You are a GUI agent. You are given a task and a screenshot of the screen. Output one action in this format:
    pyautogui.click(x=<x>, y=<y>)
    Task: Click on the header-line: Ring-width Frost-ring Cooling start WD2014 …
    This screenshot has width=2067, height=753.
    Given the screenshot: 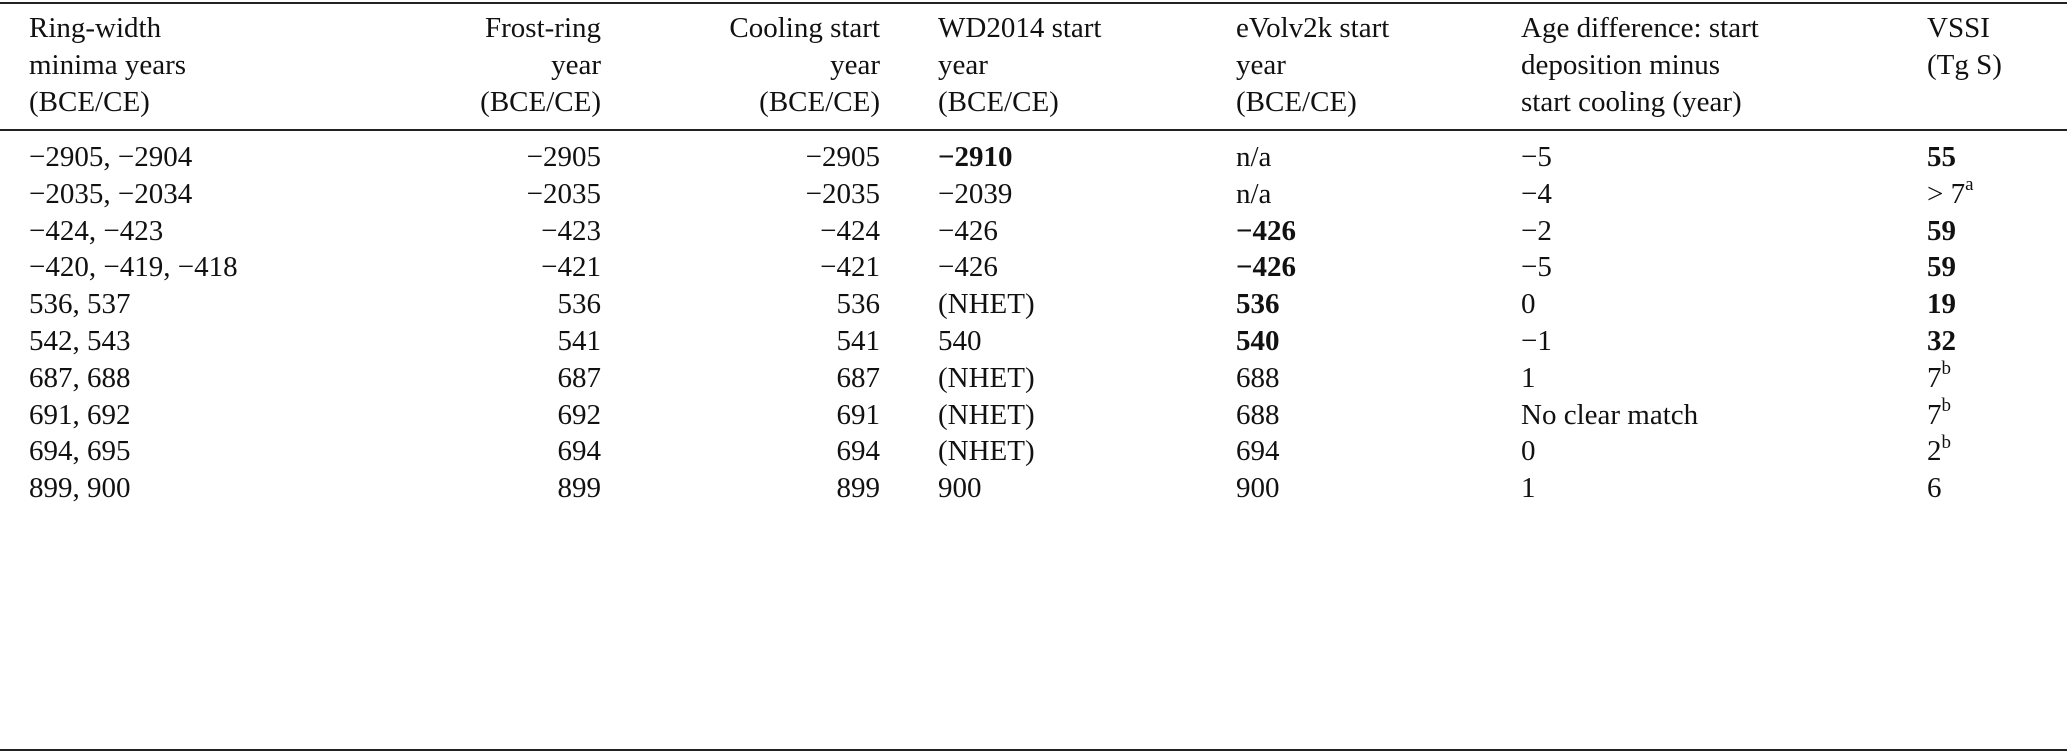 What is the action you would take?
    pyautogui.click(x=1033, y=28)
    